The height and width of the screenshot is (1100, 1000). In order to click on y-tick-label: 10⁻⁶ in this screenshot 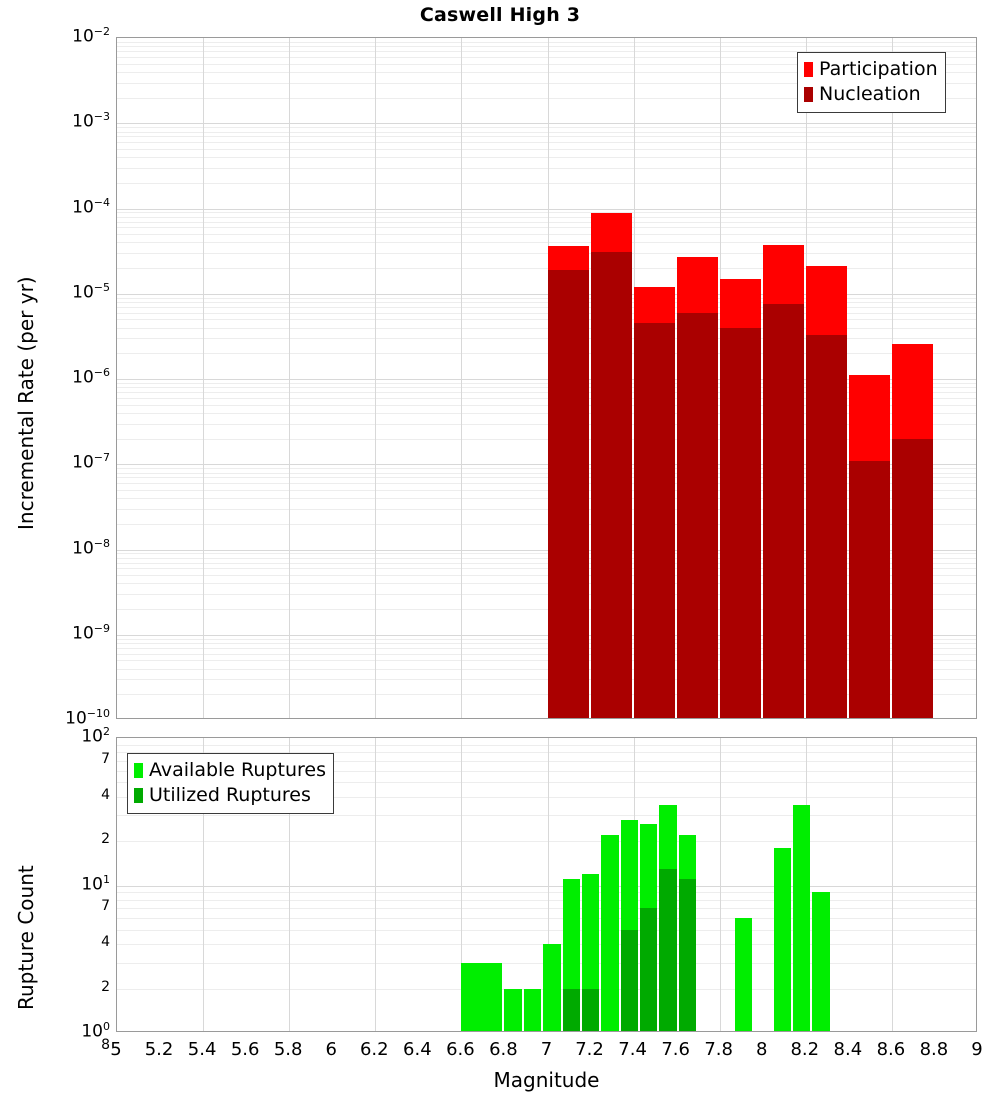, I will do `click(91, 377)`.